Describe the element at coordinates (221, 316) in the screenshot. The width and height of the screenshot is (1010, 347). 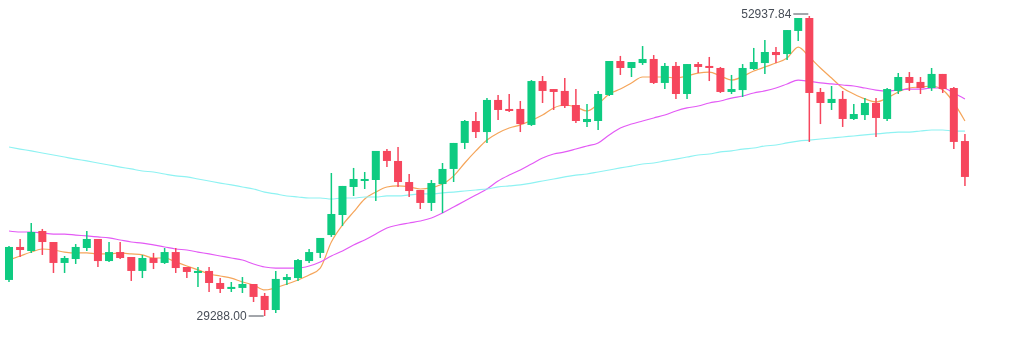
I see `annotation: 29288.00` at that location.